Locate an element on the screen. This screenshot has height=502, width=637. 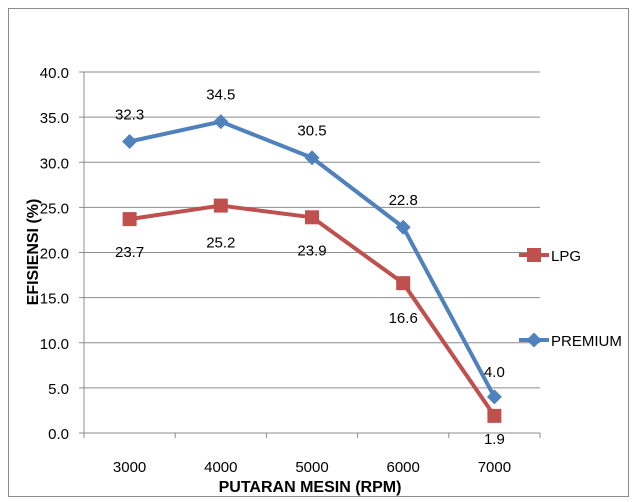
legend: LPG PREMIUM is located at coordinates (570, 299).